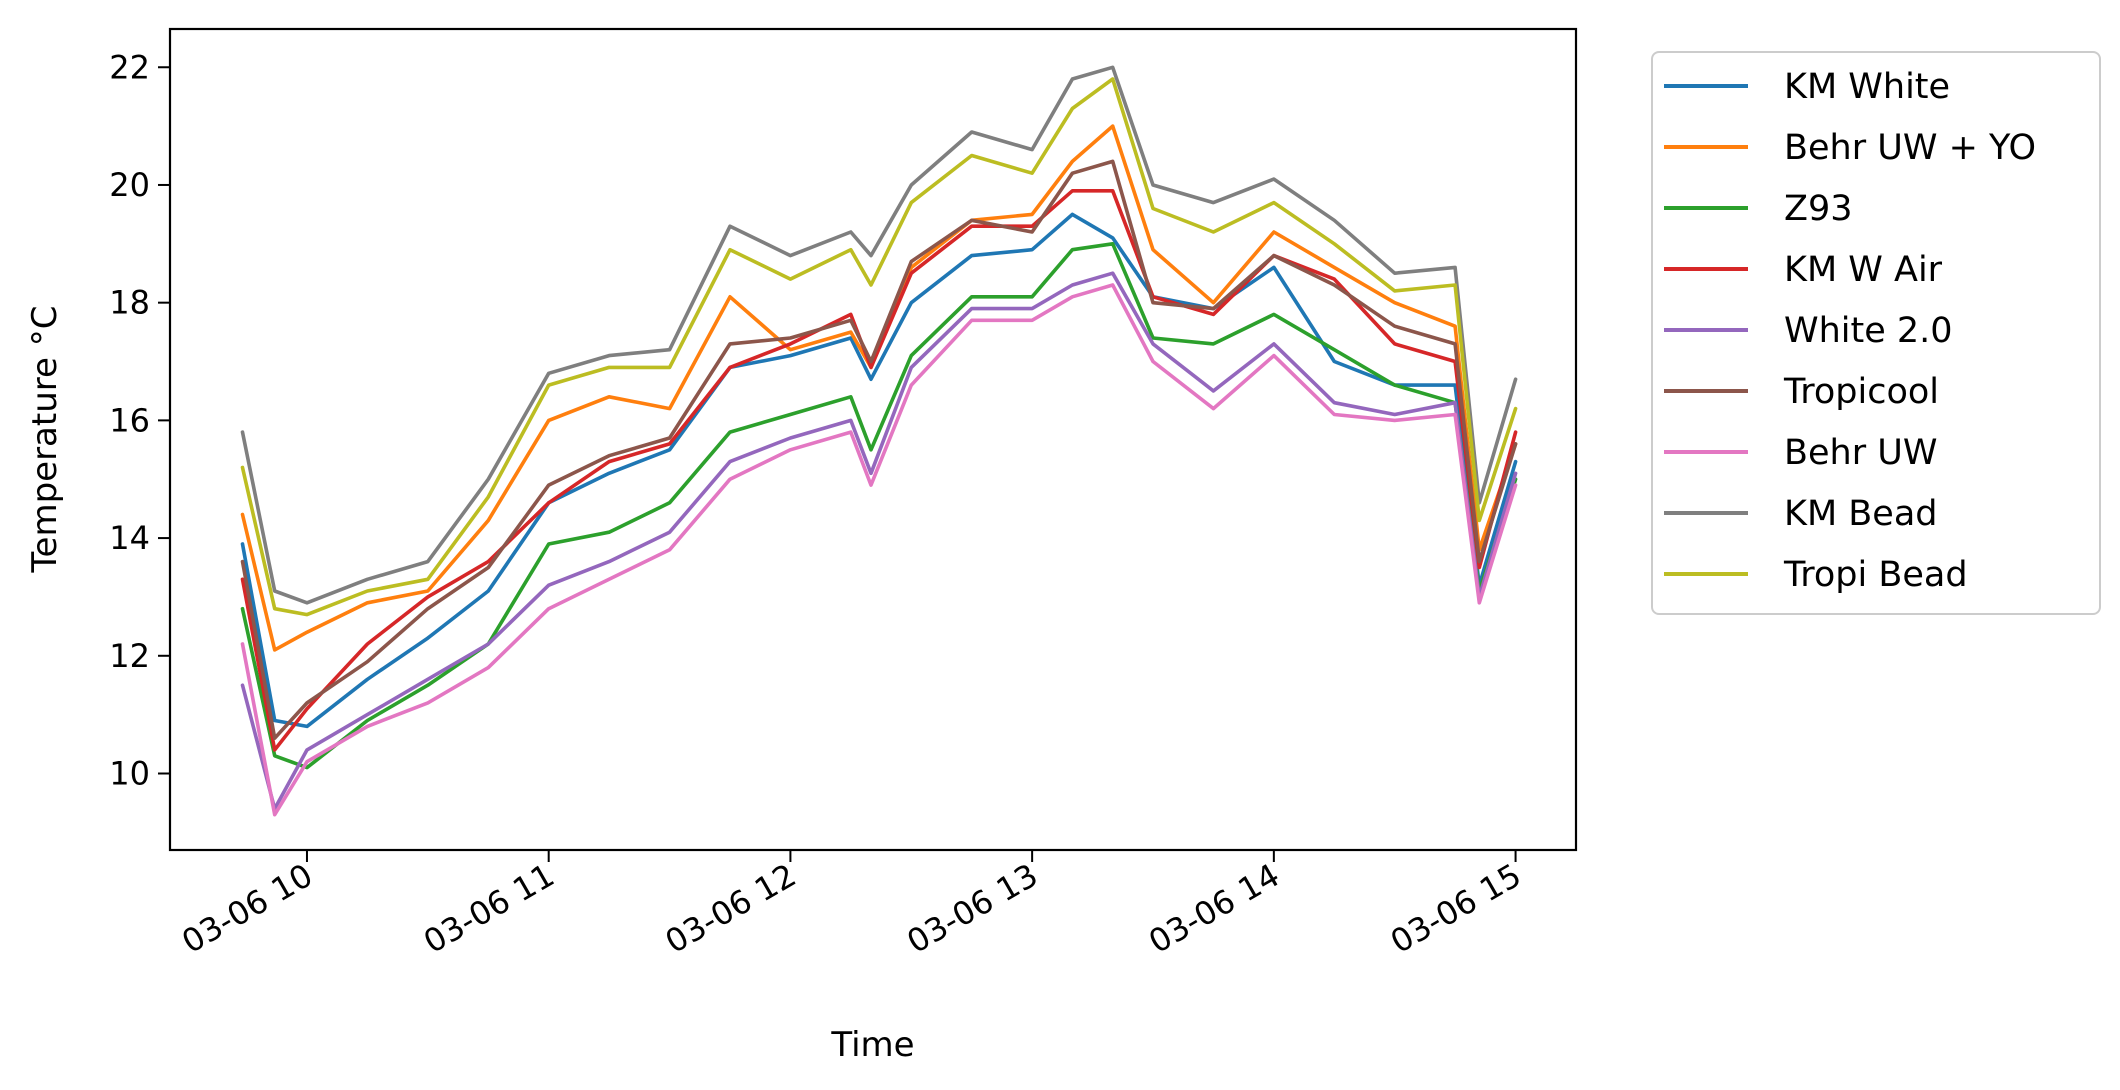 This screenshot has height=1090, width=2120. Describe the element at coordinates (1214, 908) in the screenshot. I see `x-tick-label: 03-06 14` at that location.